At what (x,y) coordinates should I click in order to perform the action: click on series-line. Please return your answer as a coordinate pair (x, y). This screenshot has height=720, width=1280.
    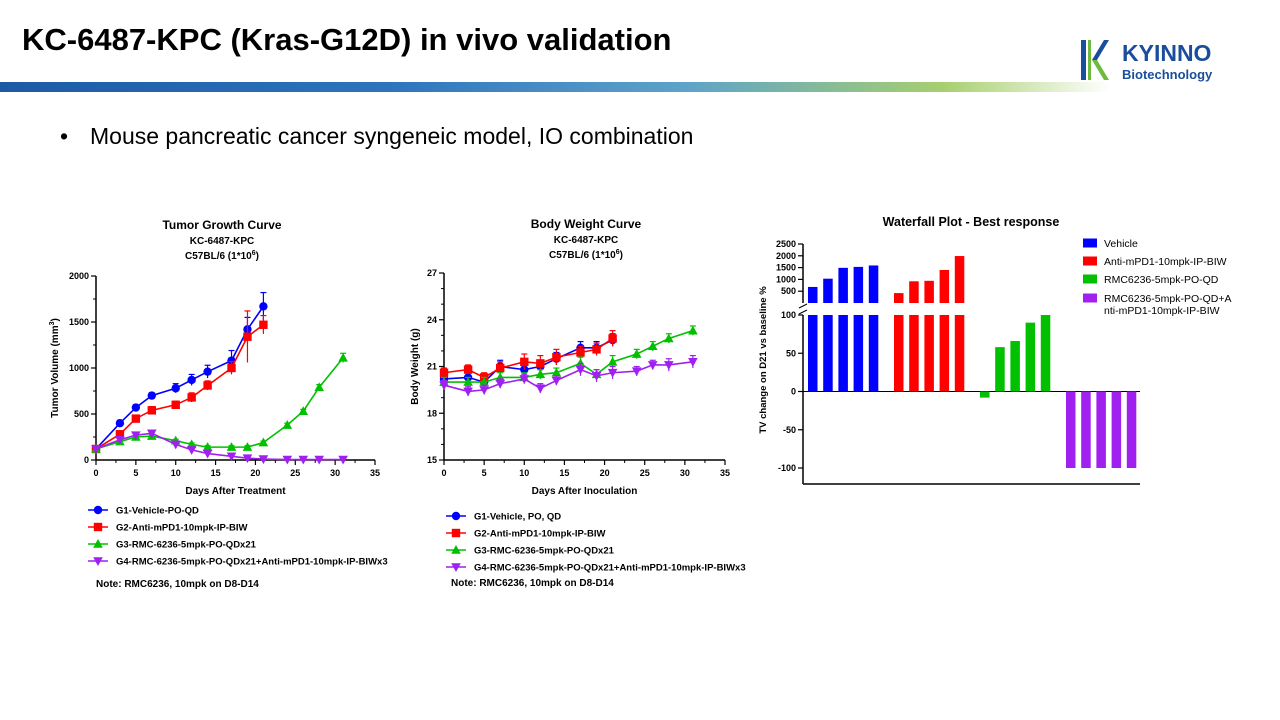
    Looking at the image, I should click on (180, 377).